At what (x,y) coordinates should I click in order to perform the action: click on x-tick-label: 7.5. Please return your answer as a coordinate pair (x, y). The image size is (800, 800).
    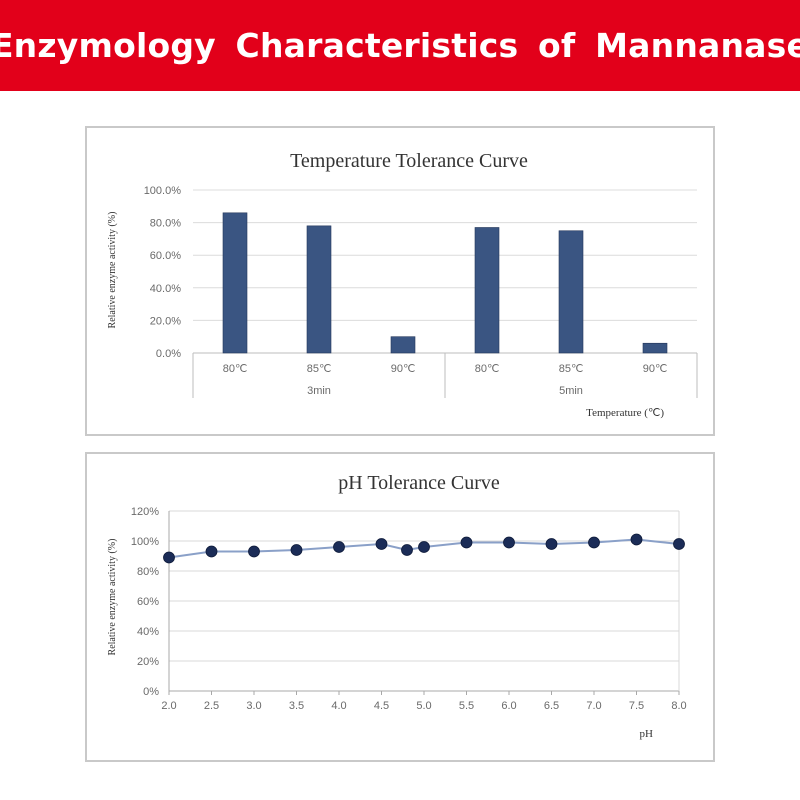
    Looking at the image, I should click on (636, 706).